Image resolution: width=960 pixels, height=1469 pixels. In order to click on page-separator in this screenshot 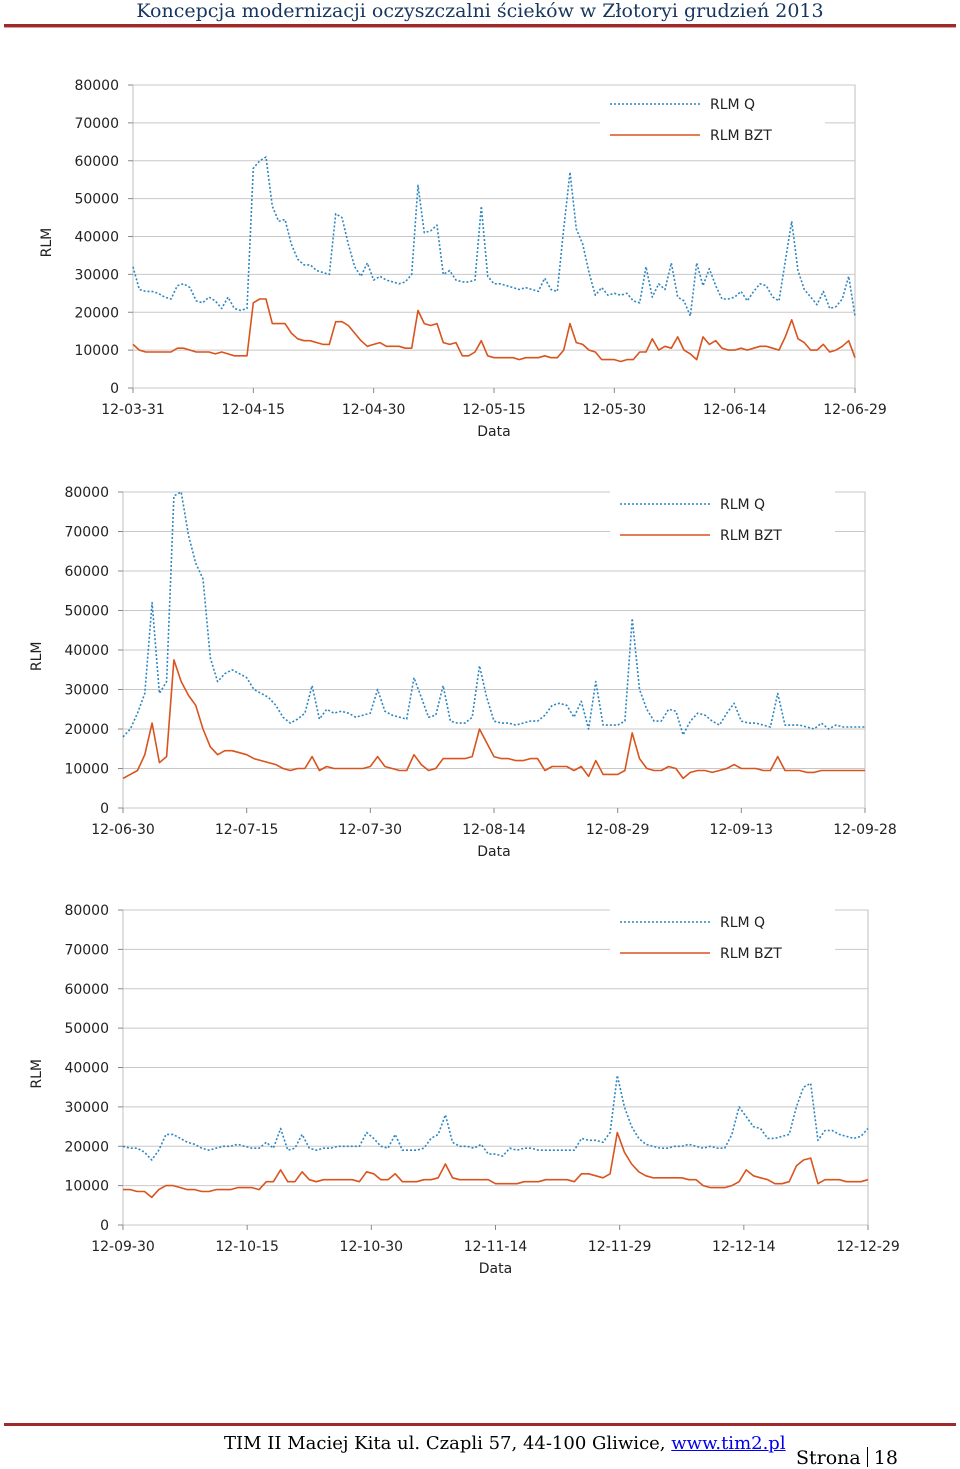, I will do `click(867, 1457)`.